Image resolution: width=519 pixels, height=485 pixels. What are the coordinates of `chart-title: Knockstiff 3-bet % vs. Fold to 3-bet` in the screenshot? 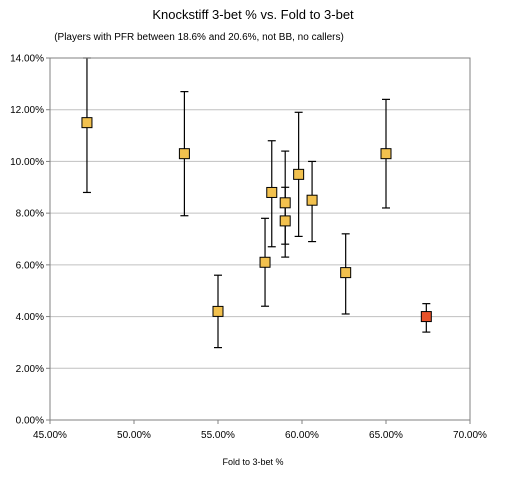 It's located at (253, 14).